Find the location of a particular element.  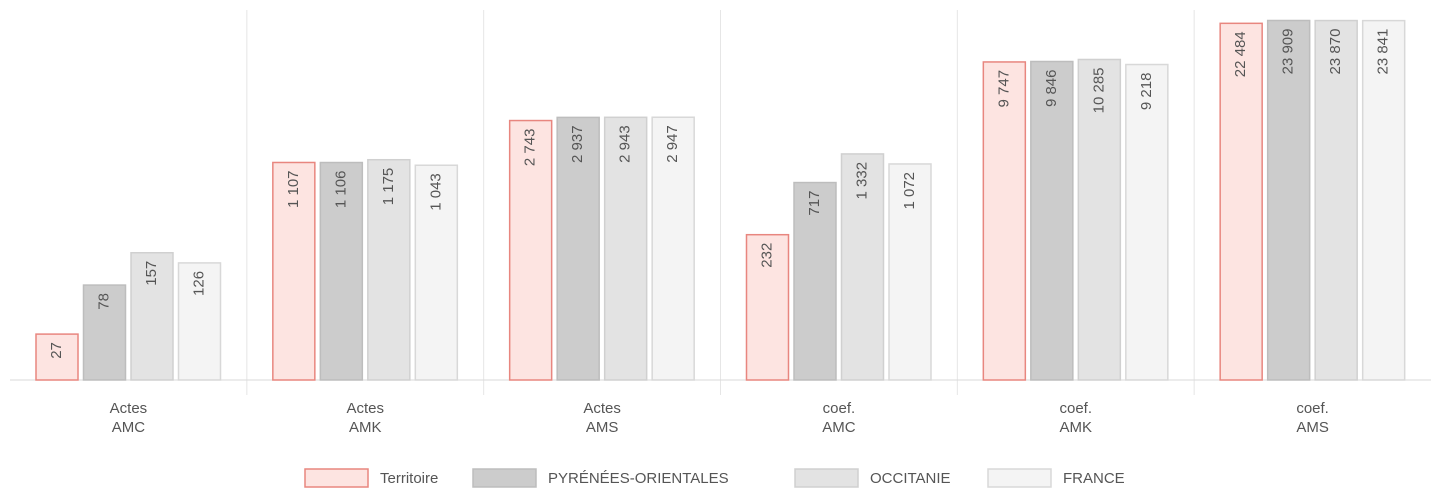

value-label: 1 072 is located at coordinates (909, 191).